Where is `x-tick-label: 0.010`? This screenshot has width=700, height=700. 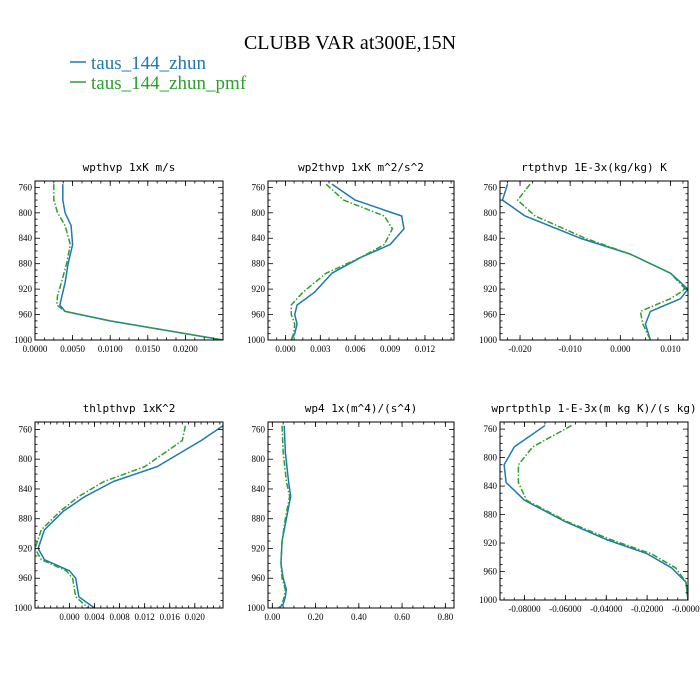 x-tick-label: 0.010 is located at coordinates (670, 349).